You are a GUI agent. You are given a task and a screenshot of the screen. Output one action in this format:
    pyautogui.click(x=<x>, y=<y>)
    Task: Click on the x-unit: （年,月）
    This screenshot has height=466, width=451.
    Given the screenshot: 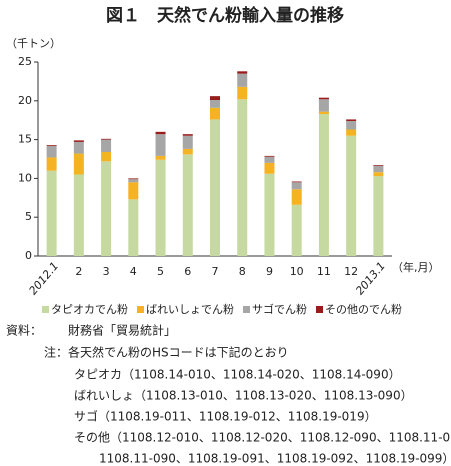 What is the action you would take?
    pyautogui.click(x=416, y=267)
    